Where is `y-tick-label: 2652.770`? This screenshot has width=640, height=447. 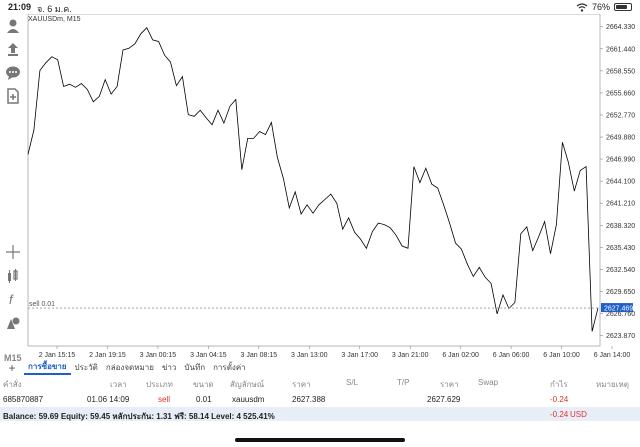 y-tick-label: 2652.770 is located at coordinates (620, 115).